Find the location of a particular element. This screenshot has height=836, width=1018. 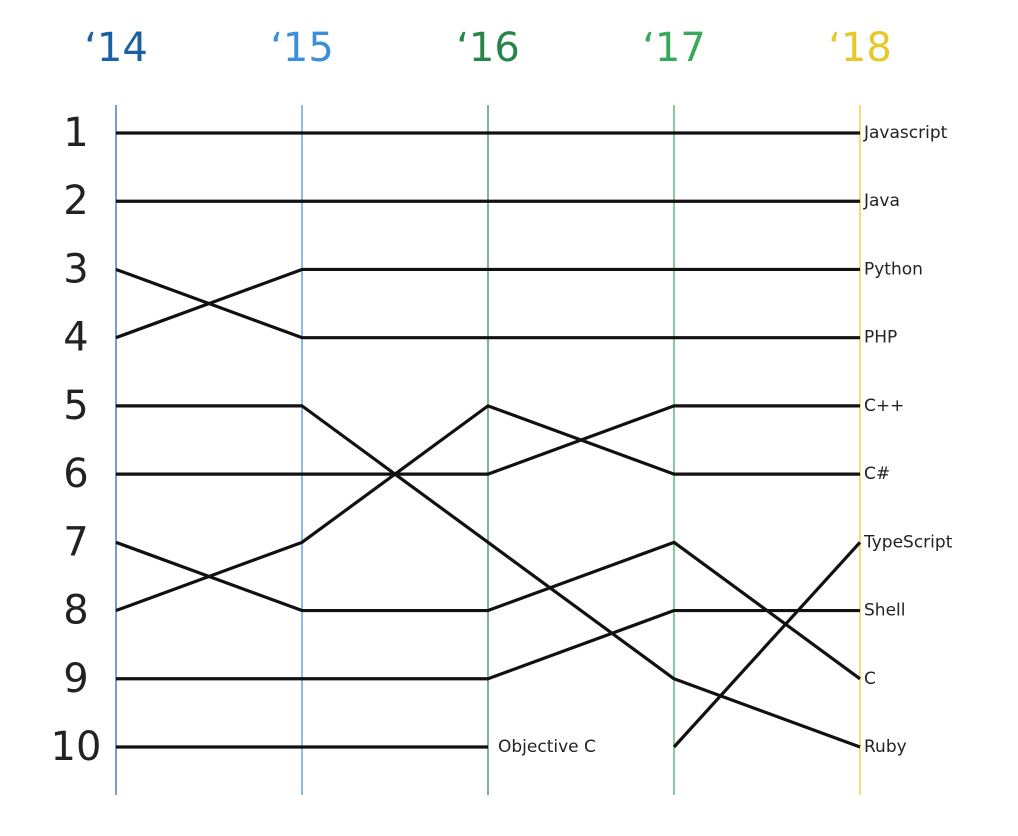

y-tick-label: 5 is located at coordinates (75, 406).